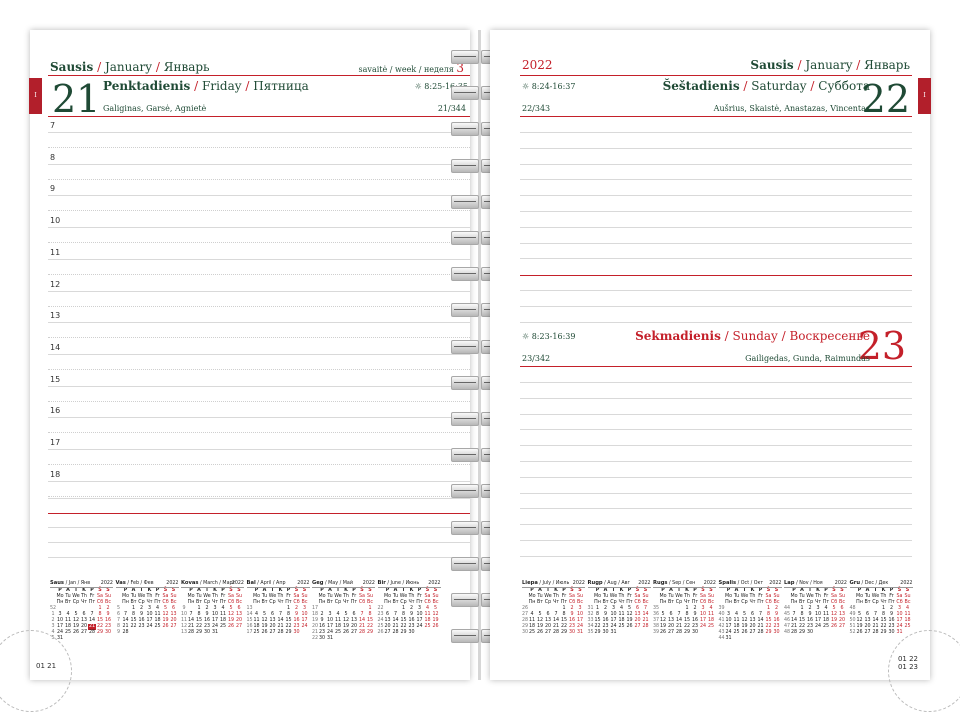 The image size is (960, 712). What do you see at coordinates (322, 638) in the screenshot?
I see `mini-day: 30` at bounding box center [322, 638].